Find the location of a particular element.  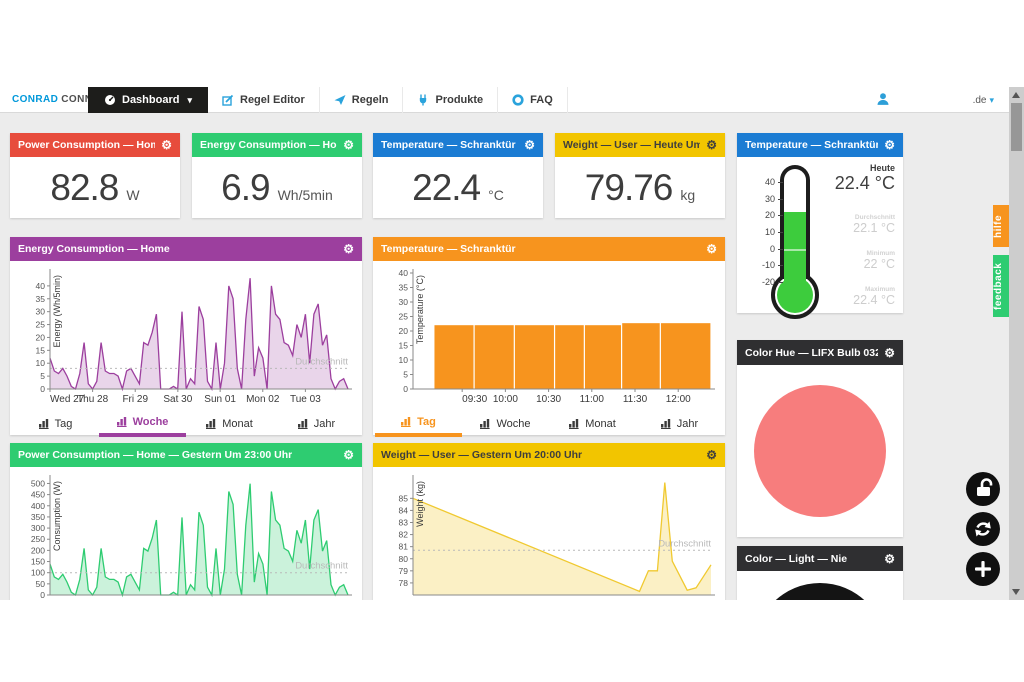

brand-connect: CONNECT is located at coordinates (87, 99).